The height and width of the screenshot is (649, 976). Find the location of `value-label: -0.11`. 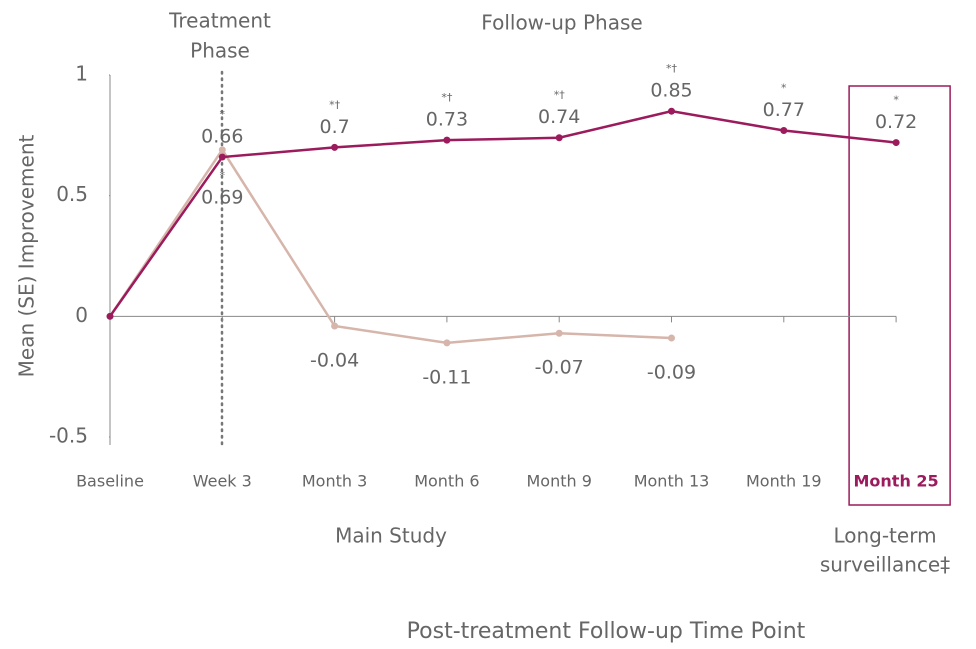

value-label: -0.11 is located at coordinates (446, 377).